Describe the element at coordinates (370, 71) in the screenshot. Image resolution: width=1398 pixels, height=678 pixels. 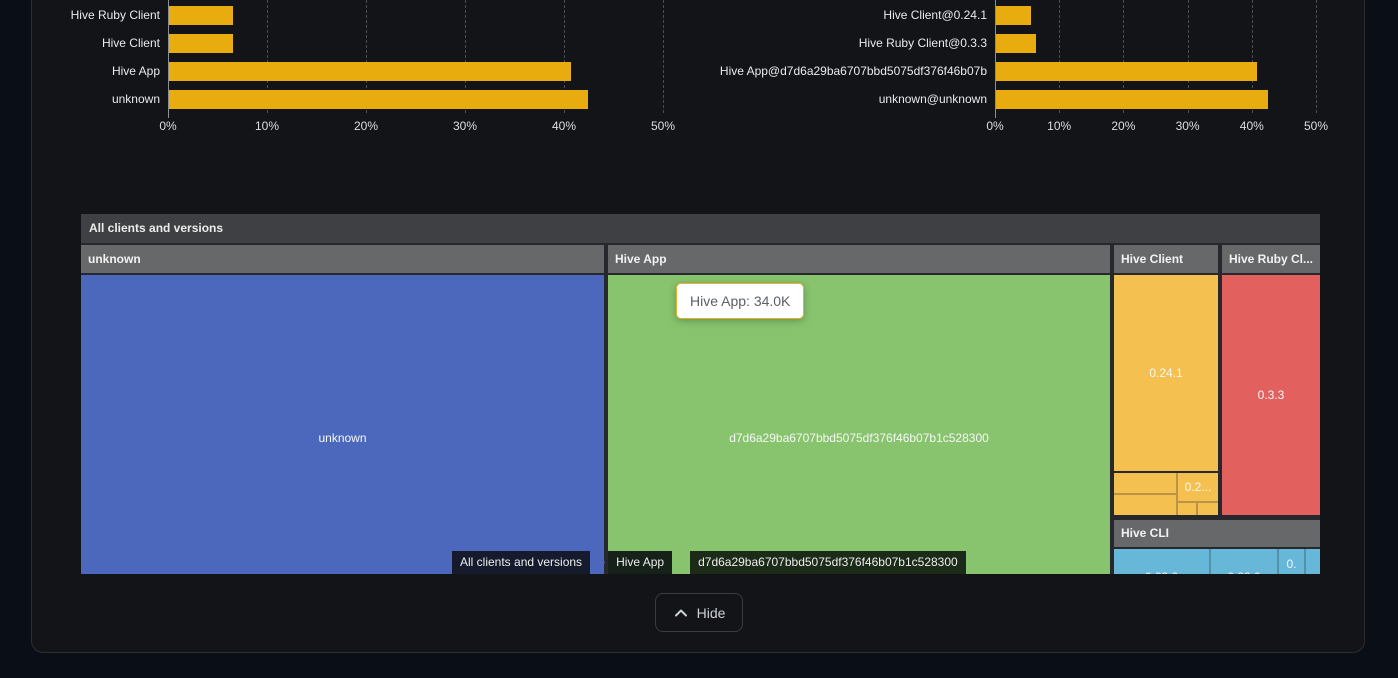
I see `bar-hive-app` at that location.